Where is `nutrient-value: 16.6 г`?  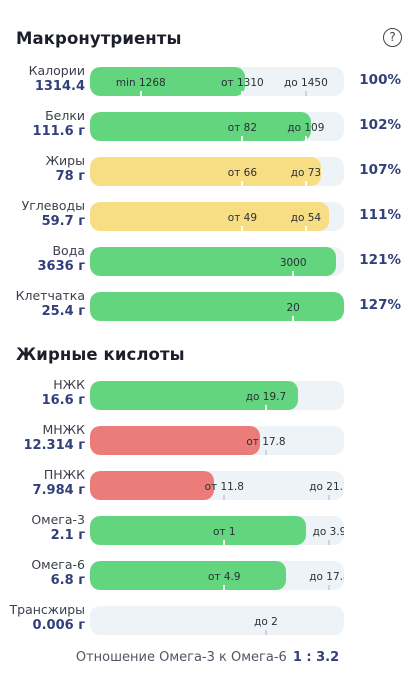
nutrient-value: 16.6 г is located at coordinates (63, 400).